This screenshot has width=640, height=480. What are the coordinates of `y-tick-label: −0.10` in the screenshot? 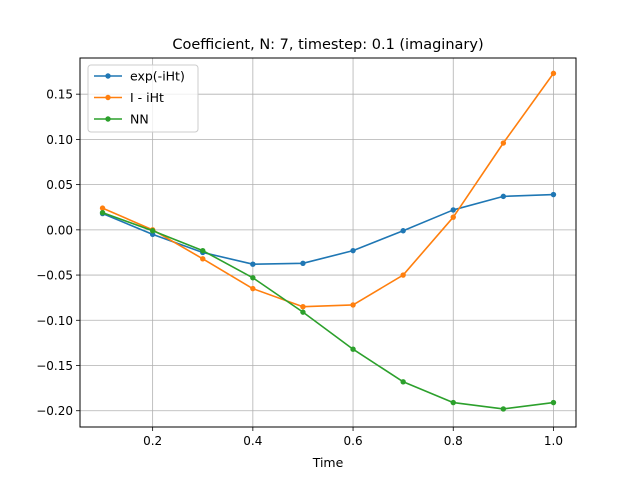 It's located at (54, 321).